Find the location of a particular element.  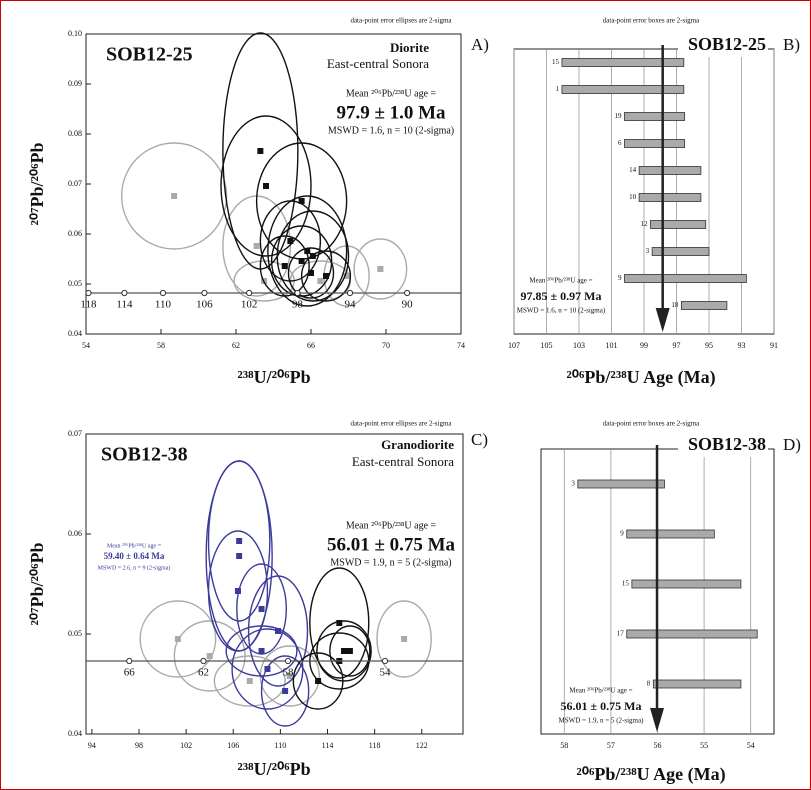

x-tick-label: 54 is located at coordinates (751, 745).